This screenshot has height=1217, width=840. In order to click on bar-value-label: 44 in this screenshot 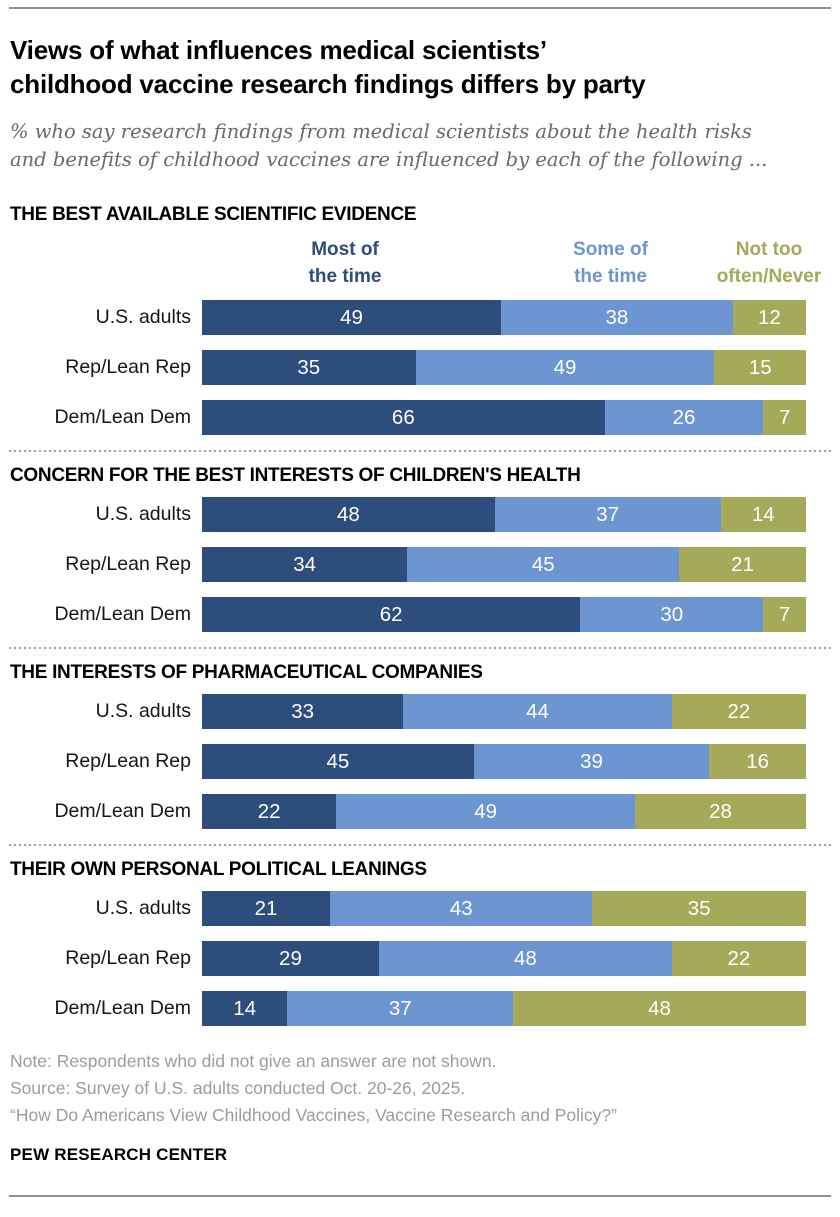, I will do `click(537, 711)`.